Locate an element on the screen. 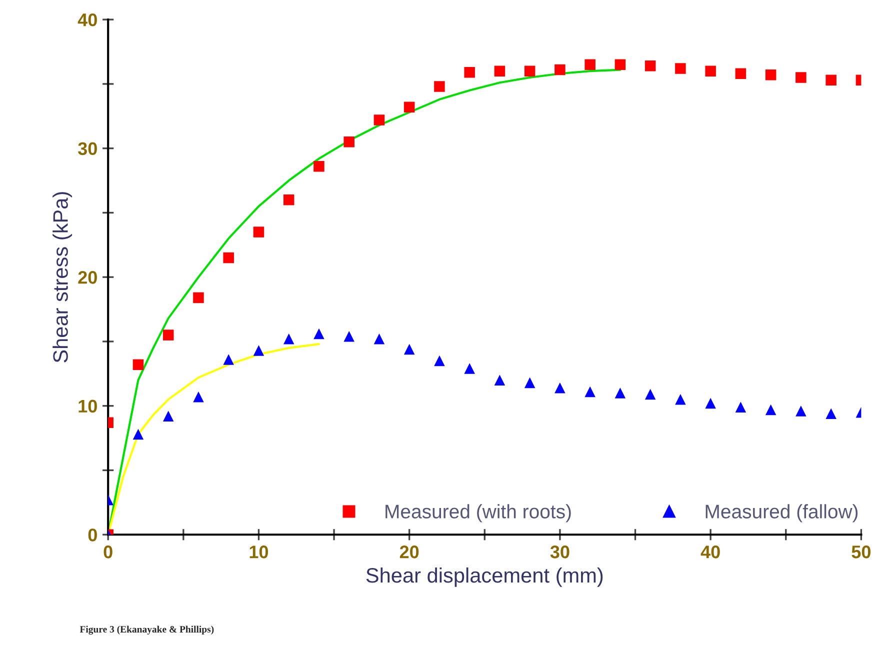  x-tick-label: 0 is located at coordinates (108, 552).